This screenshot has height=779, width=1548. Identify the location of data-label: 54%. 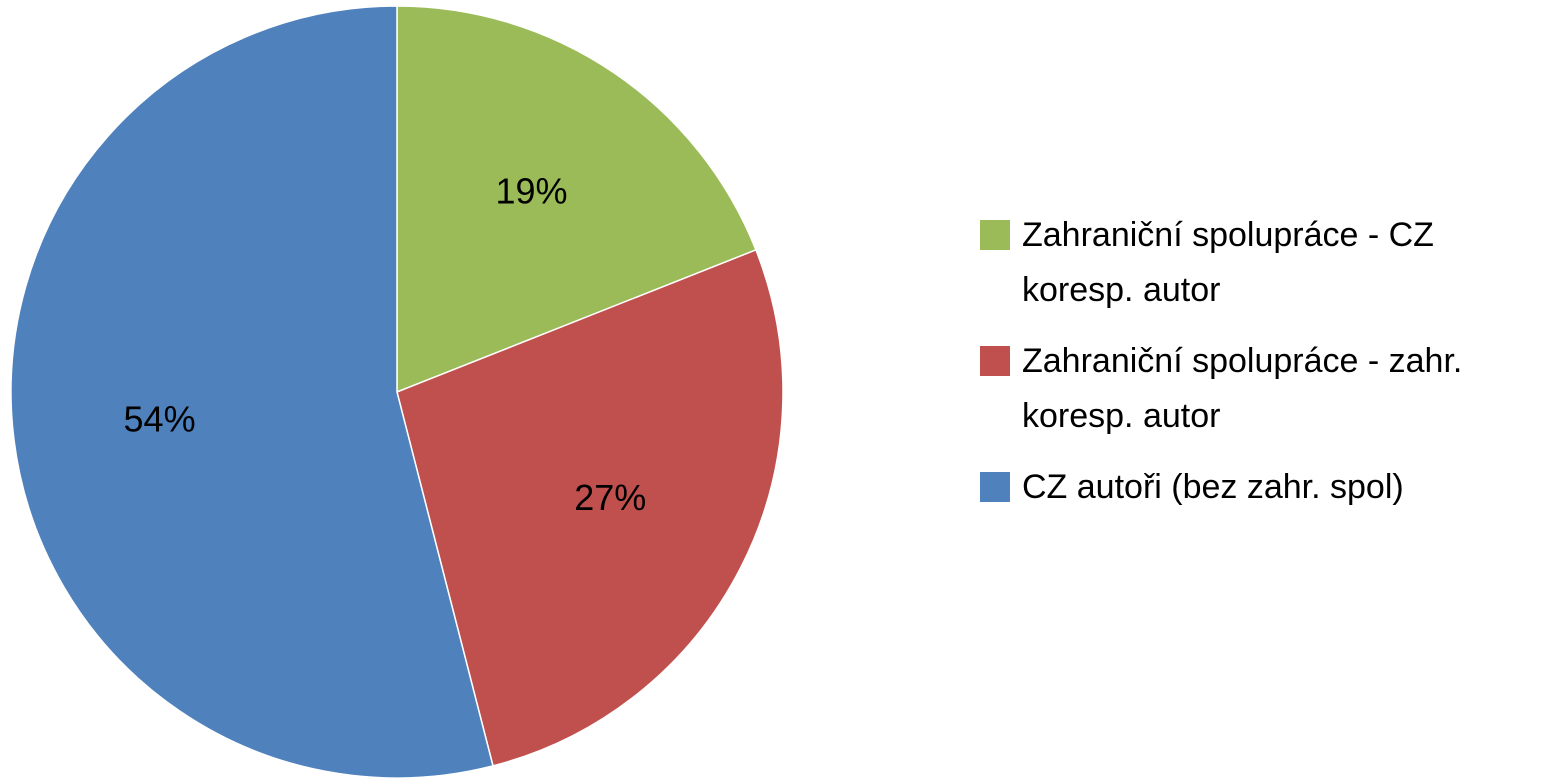
(160, 419).